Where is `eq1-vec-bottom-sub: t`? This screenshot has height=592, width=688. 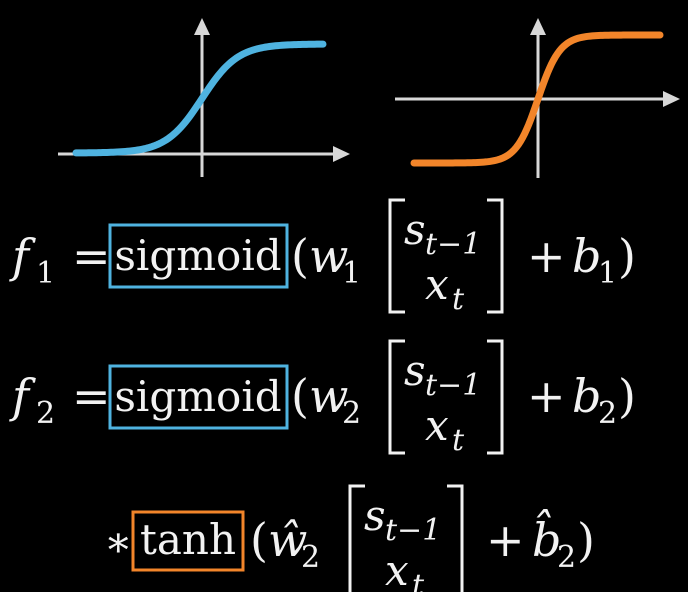 eq1-vec-bottom-sub: t is located at coordinates (458, 299).